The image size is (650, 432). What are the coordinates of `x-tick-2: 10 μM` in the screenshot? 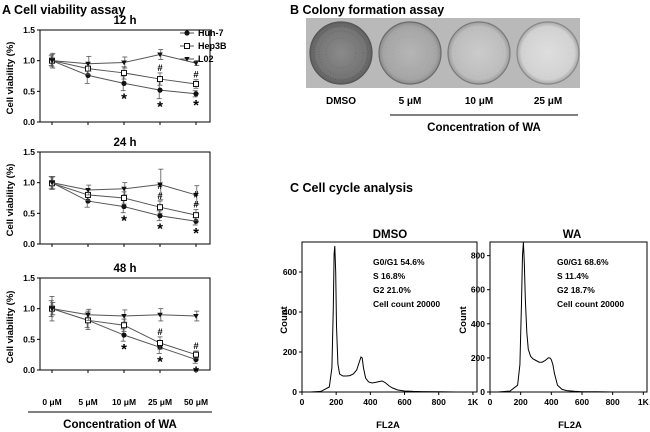 It's located at (124, 402).